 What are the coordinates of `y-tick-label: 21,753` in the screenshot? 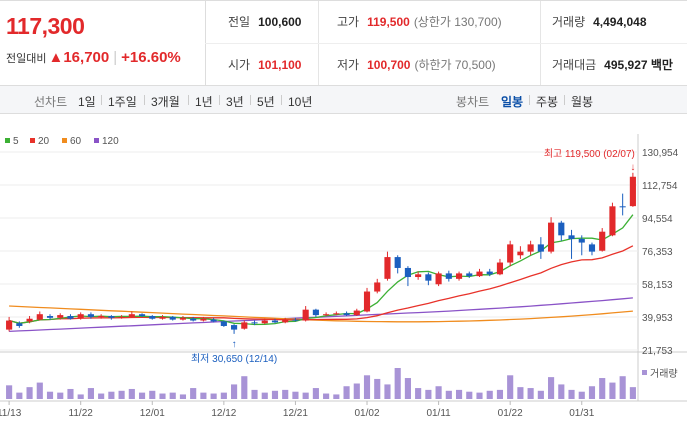 It's located at (657, 351).